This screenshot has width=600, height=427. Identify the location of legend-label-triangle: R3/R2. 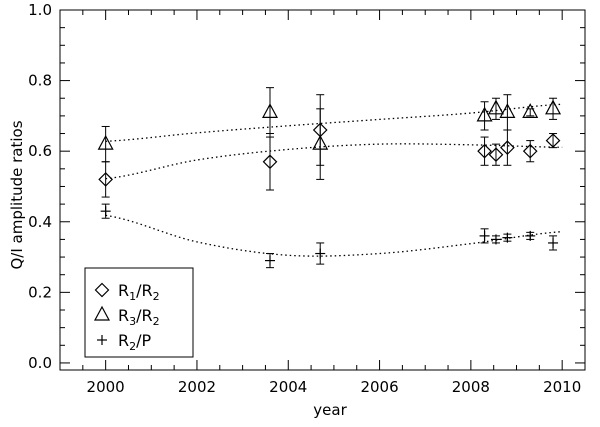
(139, 317).